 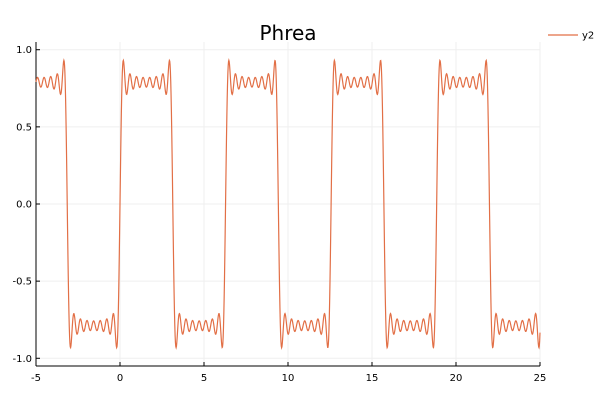 What do you see at coordinates (36, 378) in the screenshot?
I see `x-tick-label: -5` at bounding box center [36, 378].